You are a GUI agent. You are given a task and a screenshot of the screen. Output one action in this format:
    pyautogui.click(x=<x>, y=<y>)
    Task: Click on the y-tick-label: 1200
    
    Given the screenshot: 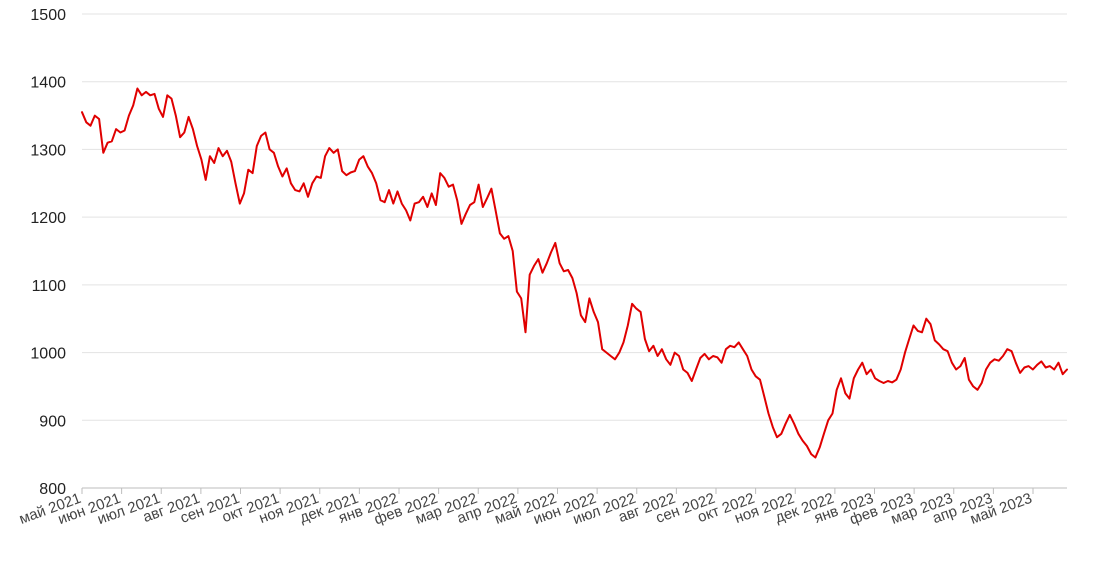 What is the action you would take?
    pyautogui.click(x=48, y=218)
    